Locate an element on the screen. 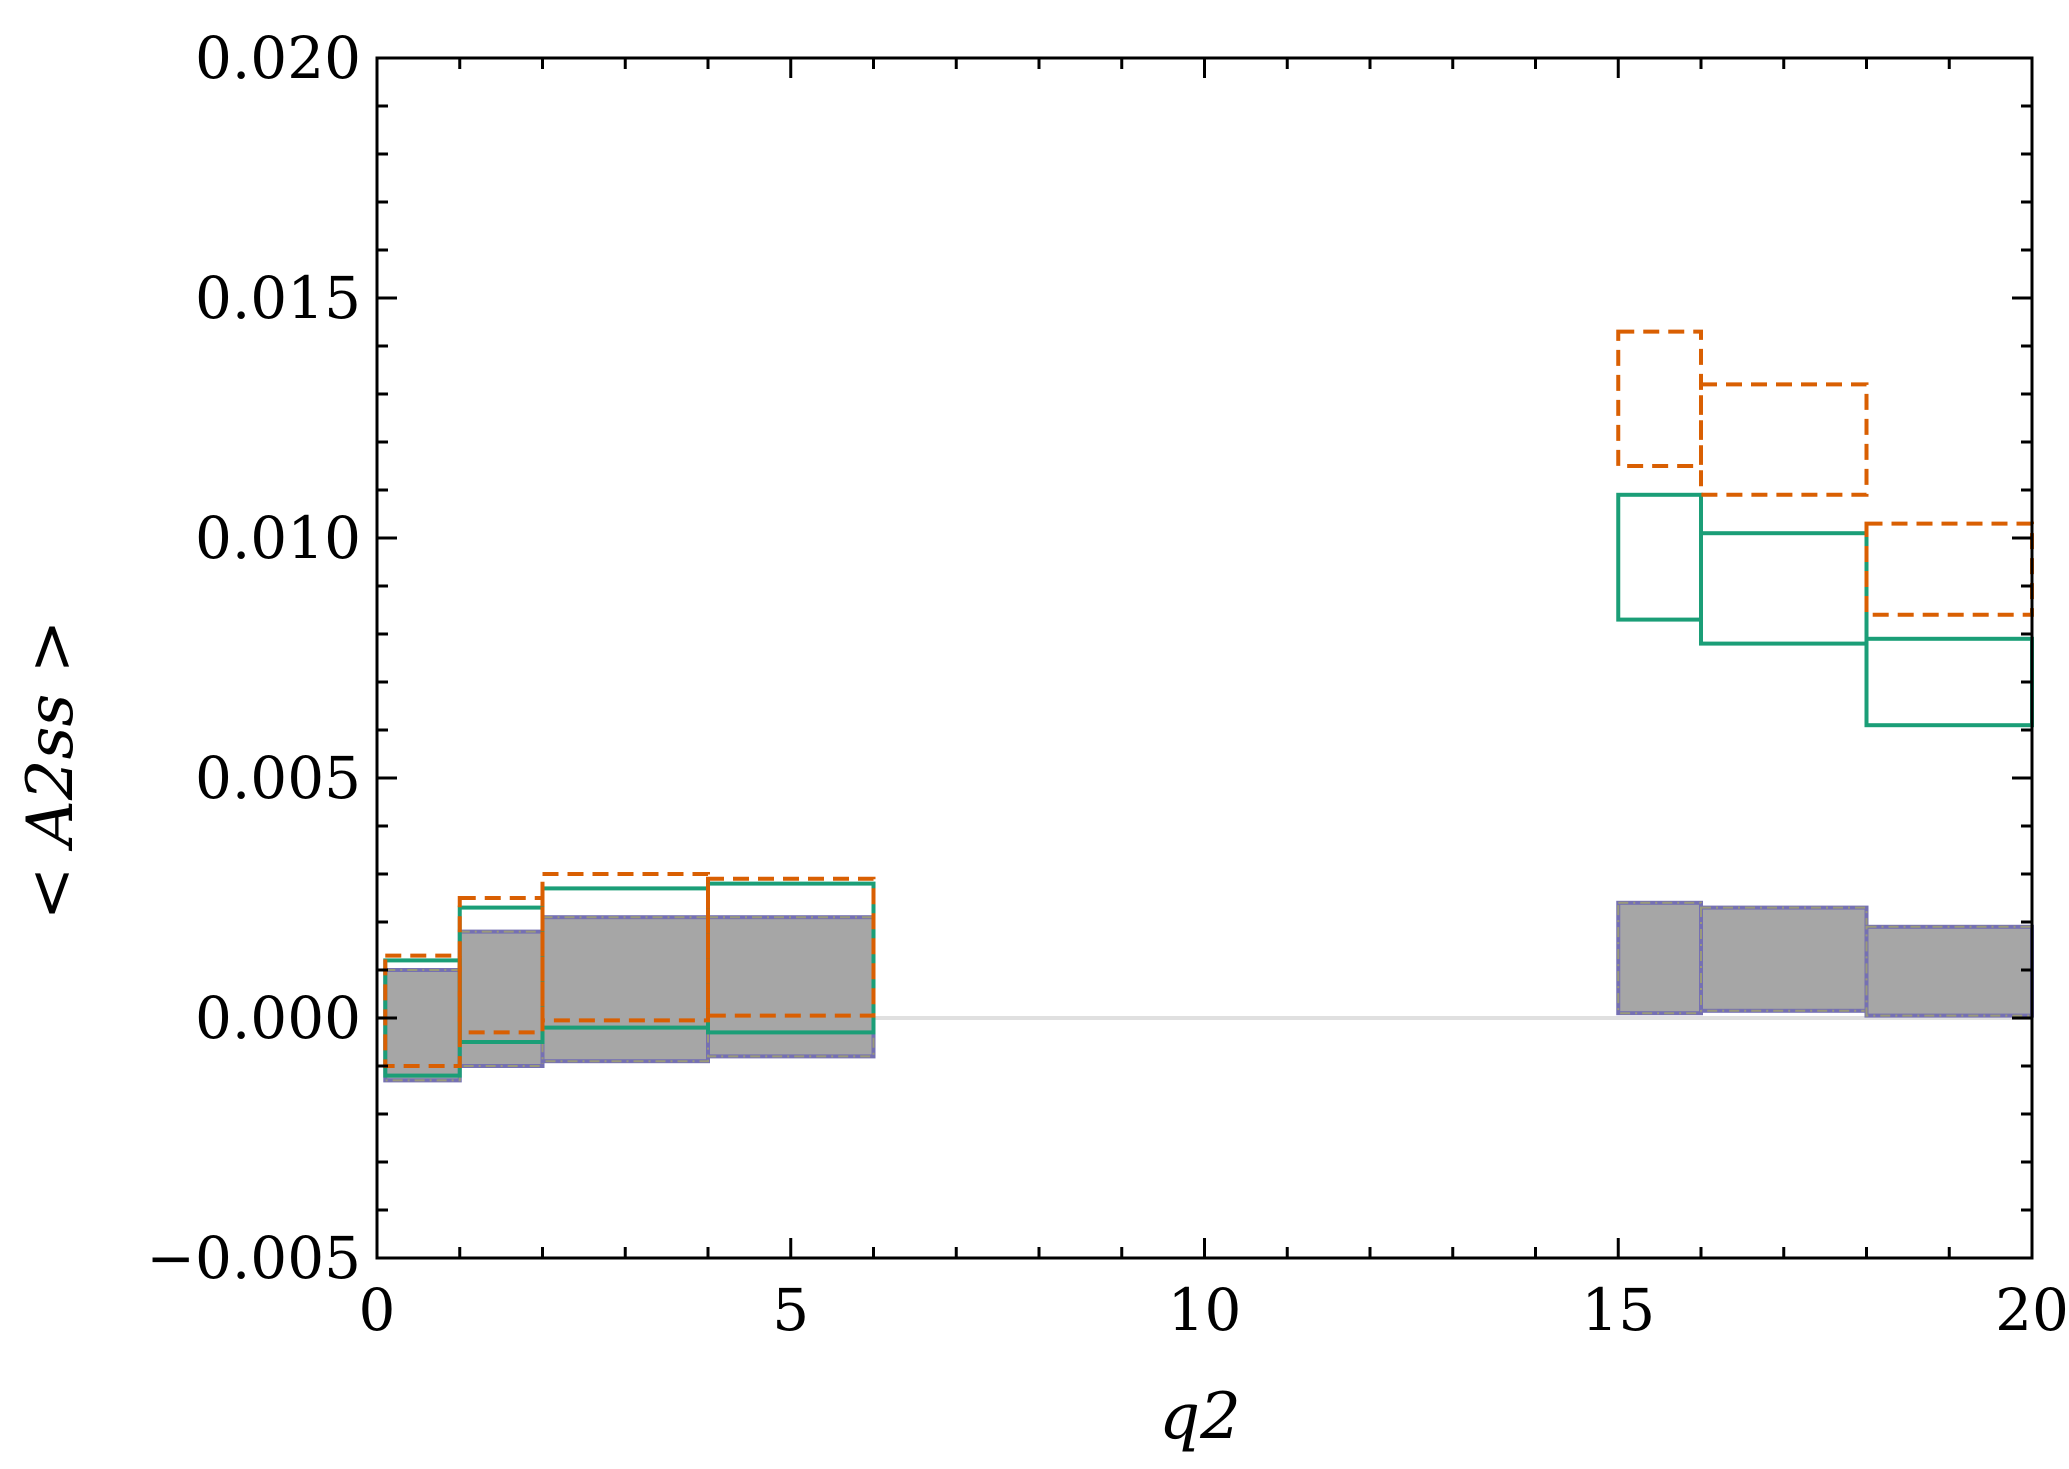  x-tick-label: 5 is located at coordinates (790, 1310).